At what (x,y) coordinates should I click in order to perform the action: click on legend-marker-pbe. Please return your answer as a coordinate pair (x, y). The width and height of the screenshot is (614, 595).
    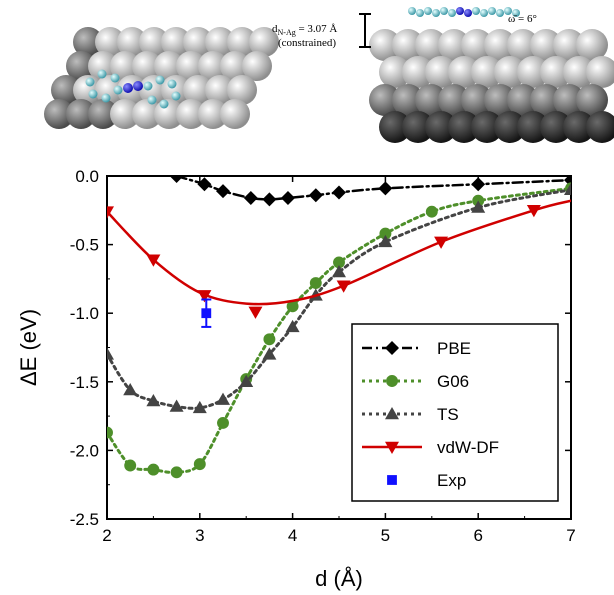
    Looking at the image, I should click on (392, 348).